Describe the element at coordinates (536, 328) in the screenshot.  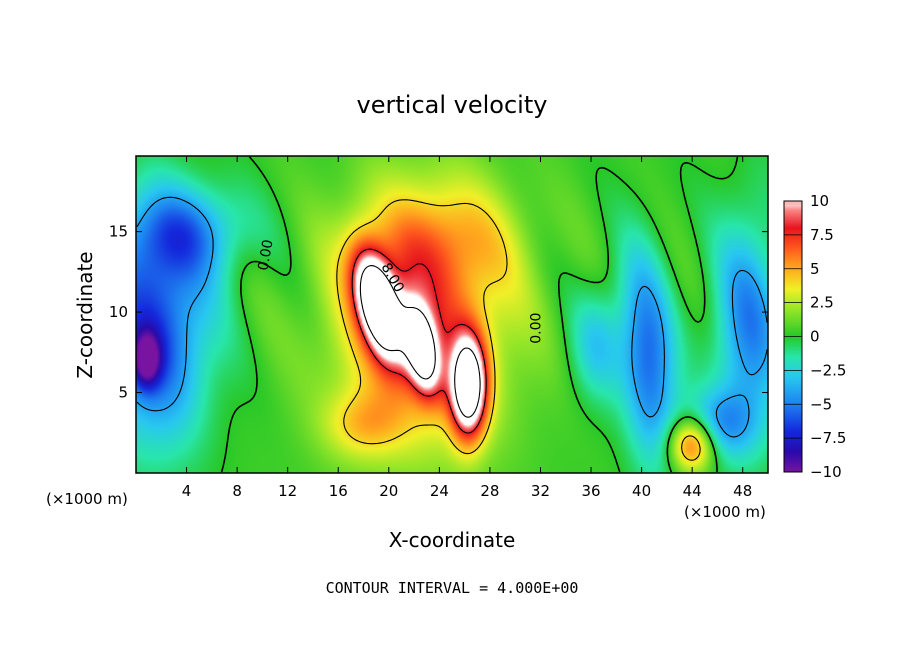
I see `contour-label-2: 0.00` at that location.